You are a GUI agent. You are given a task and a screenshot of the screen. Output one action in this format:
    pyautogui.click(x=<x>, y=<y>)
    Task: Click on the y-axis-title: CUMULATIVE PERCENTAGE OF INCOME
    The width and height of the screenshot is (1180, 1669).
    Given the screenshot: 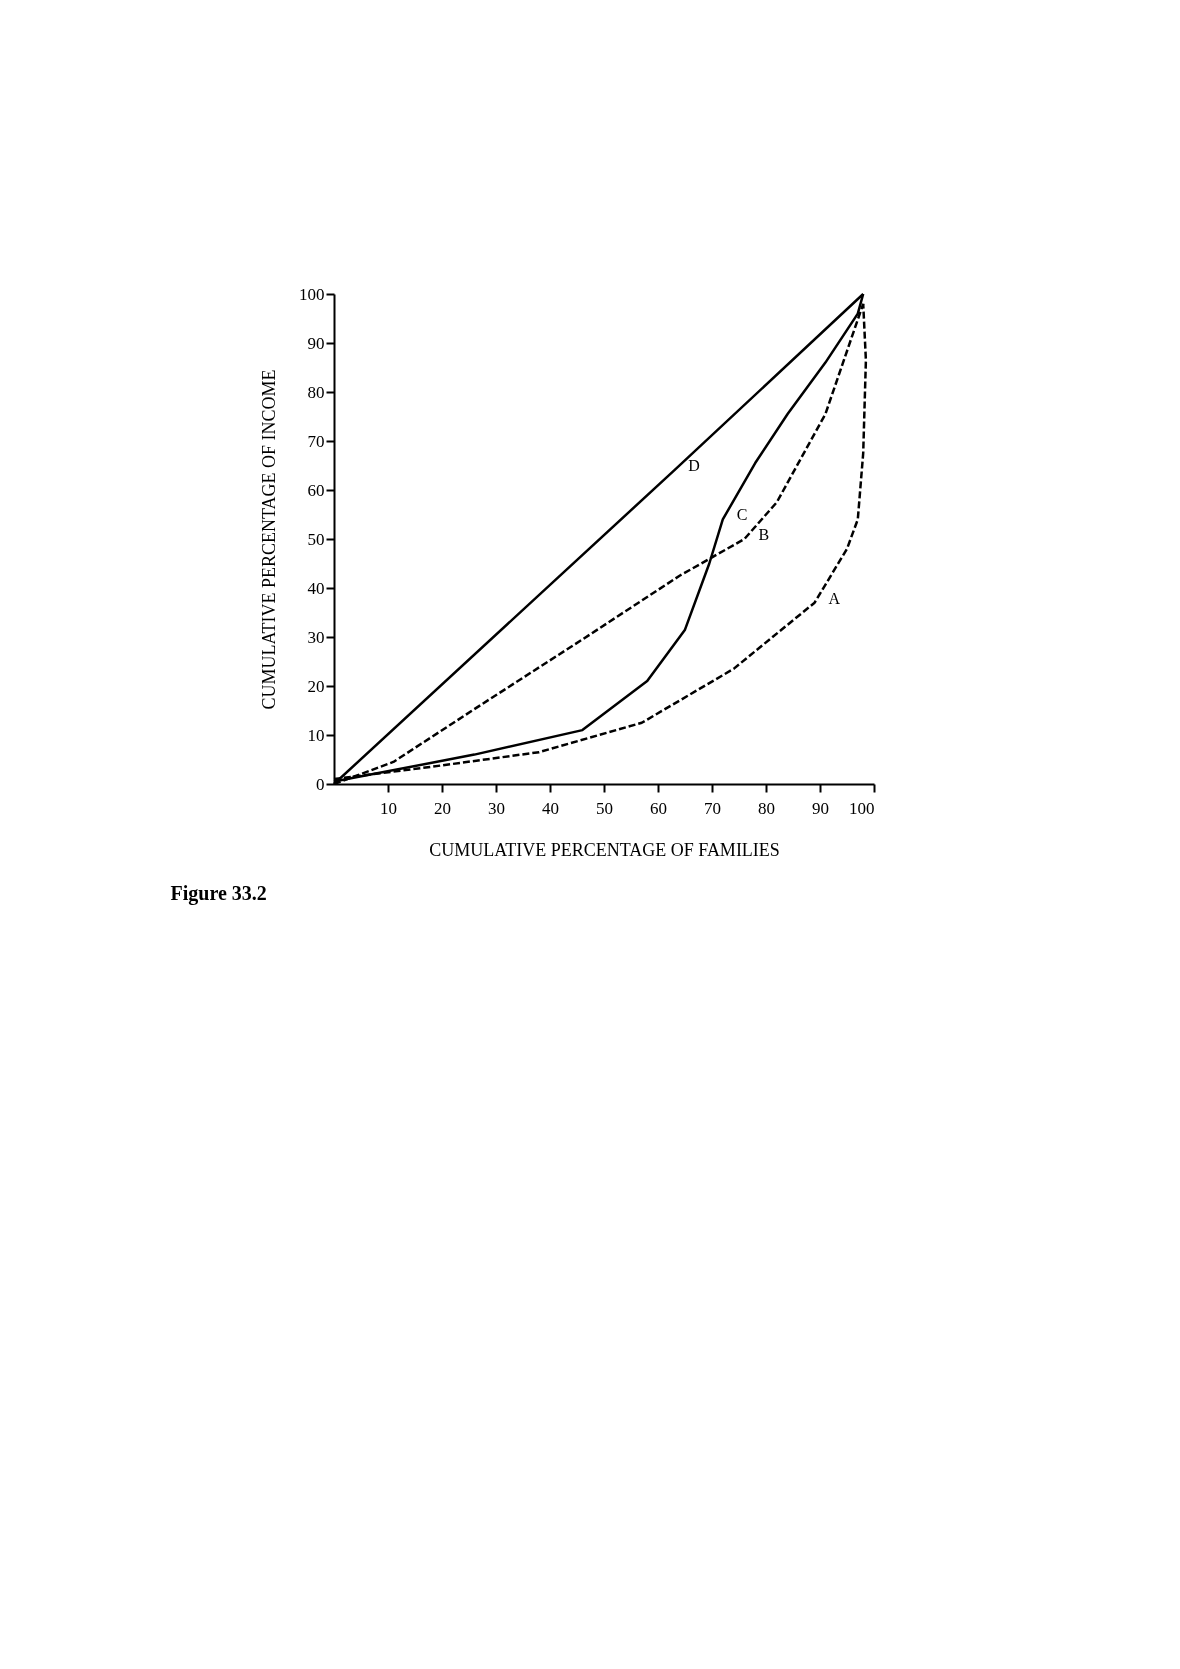 What is the action you would take?
    pyautogui.click(x=269, y=539)
    